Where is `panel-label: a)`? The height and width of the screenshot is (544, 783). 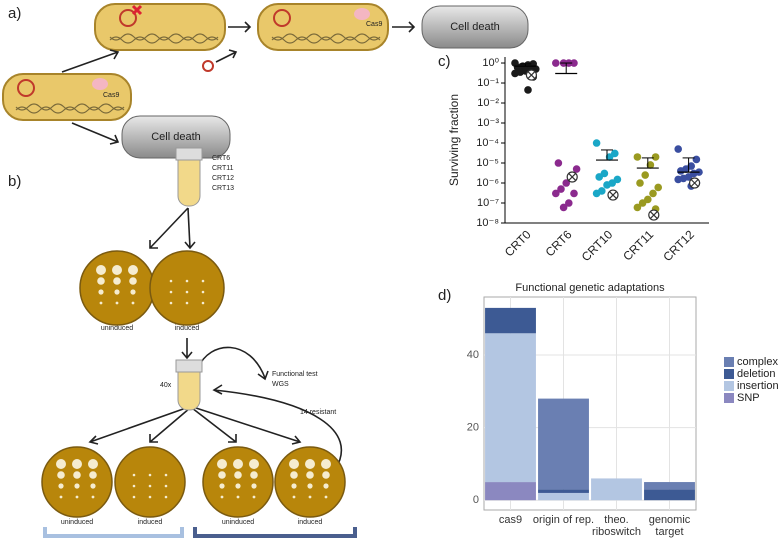
panel-label: a) is located at coordinates (14, 13).